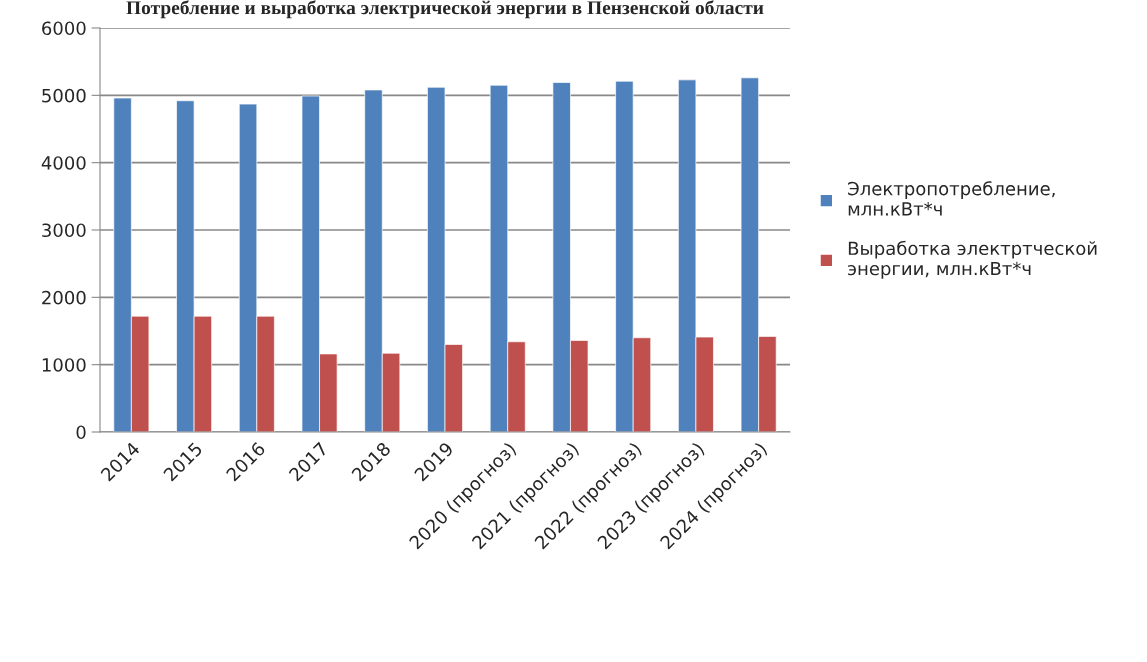 The image size is (1147, 662). I want to click on y-tick-label: 4000, so click(63, 163).